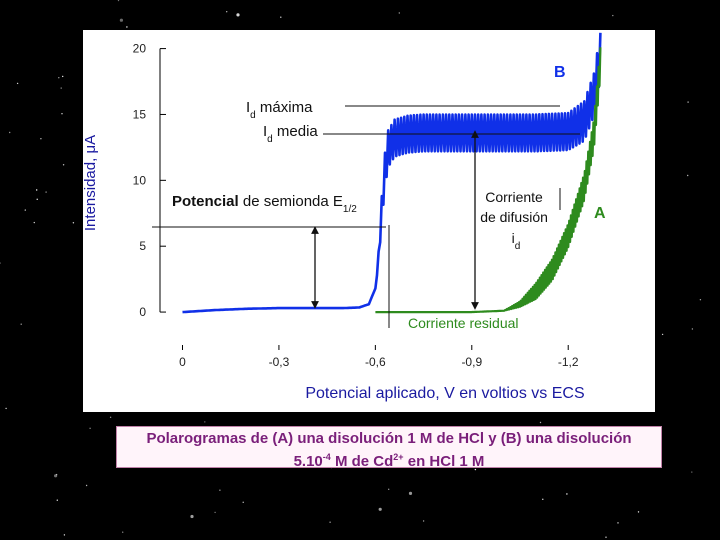 The image size is (720, 540). Describe the element at coordinates (568, 362) in the screenshot. I see `x-tick-label: -1,2` at that location.